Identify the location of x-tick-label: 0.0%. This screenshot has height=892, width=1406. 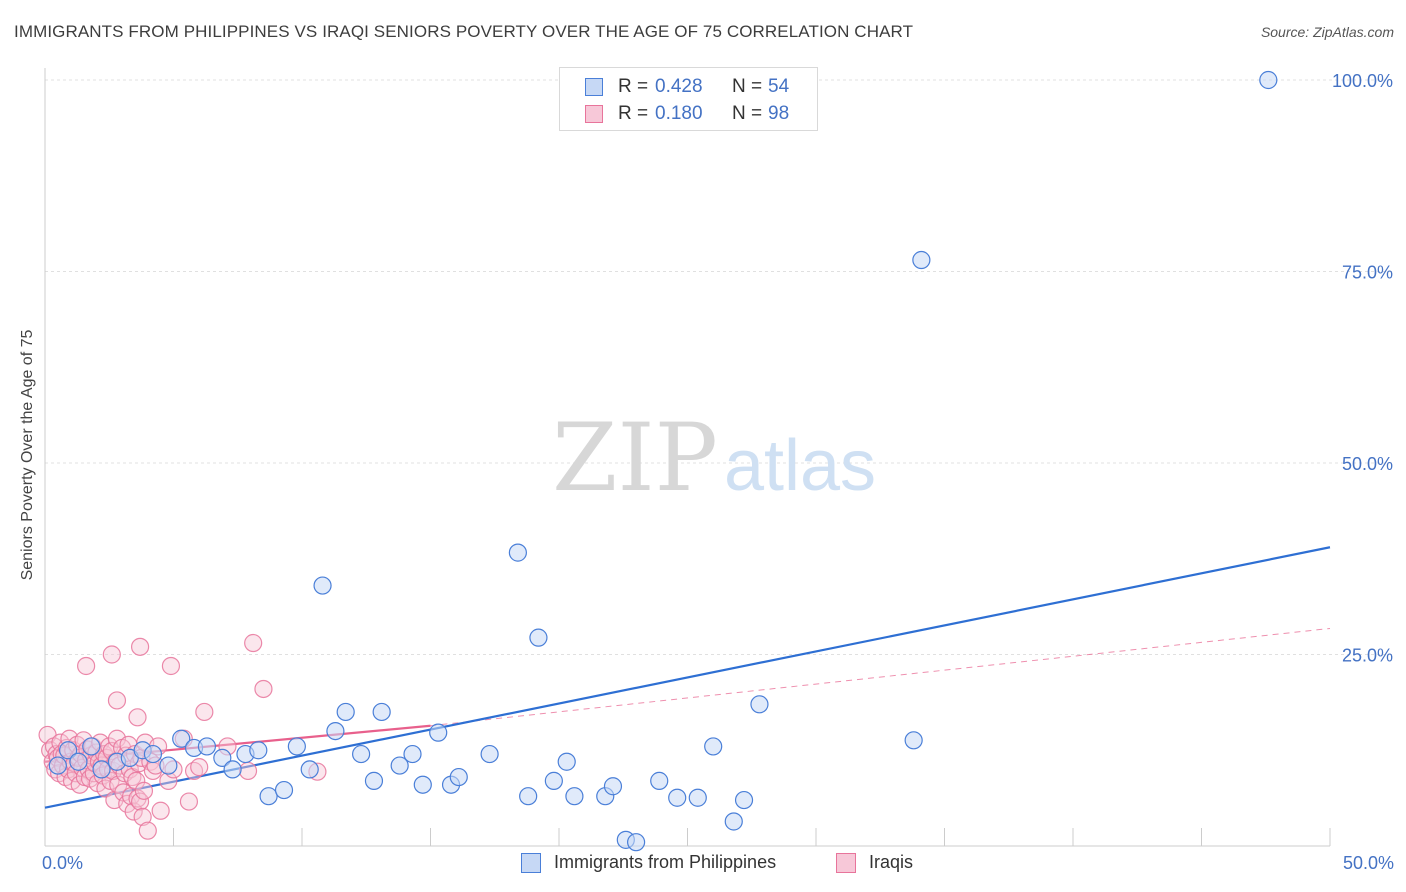
(62, 863).